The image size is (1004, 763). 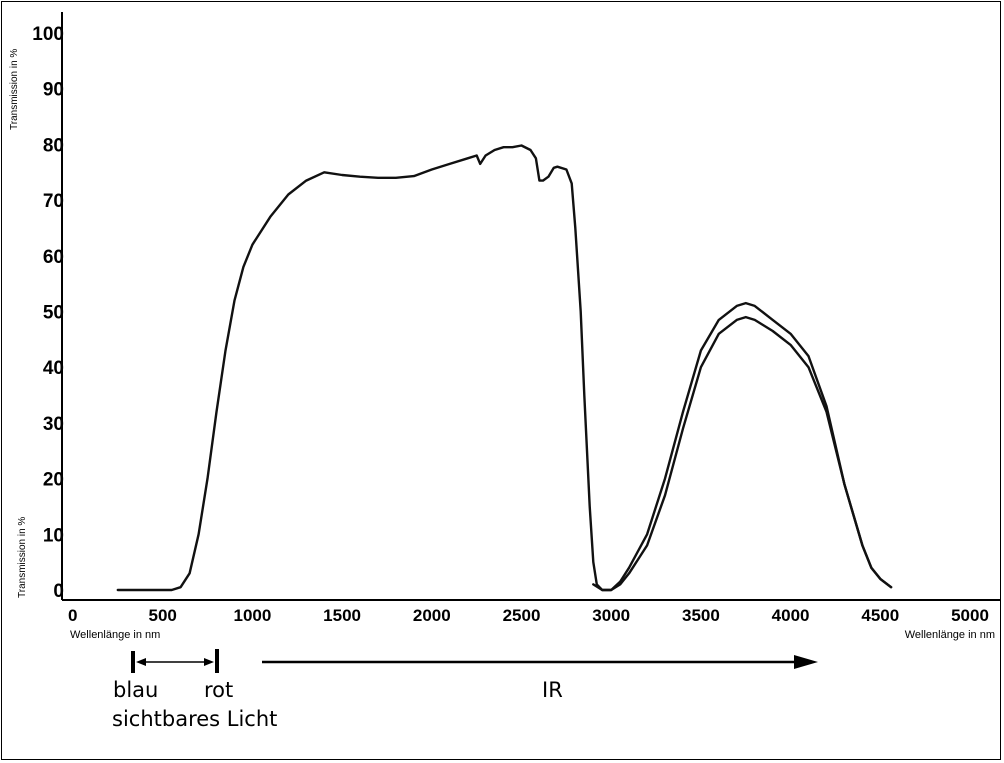 What do you see at coordinates (209, 662) in the screenshot?
I see `visible-arrow-right-head` at bounding box center [209, 662].